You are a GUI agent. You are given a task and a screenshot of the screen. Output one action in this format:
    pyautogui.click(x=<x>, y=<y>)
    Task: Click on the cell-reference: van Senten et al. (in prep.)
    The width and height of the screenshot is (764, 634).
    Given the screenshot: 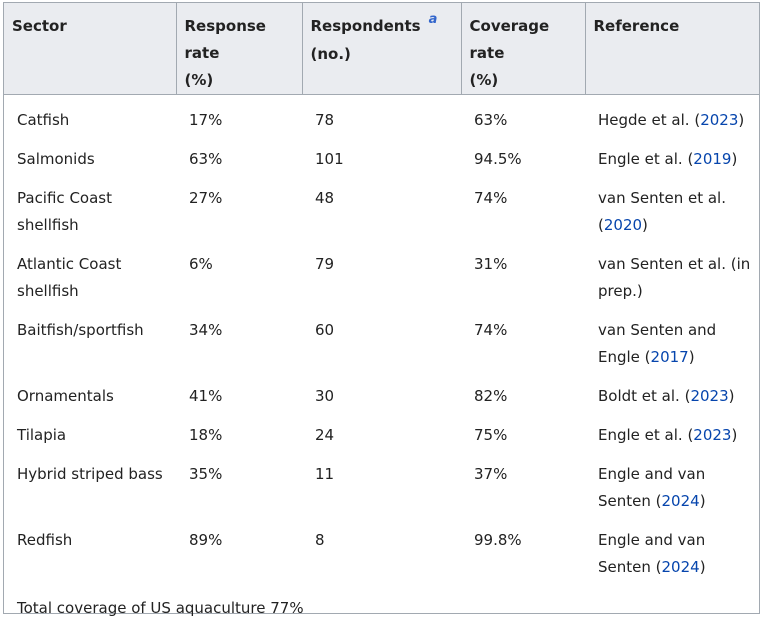 What is the action you would take?
    pyautogui.click(x=672, y=284)
    